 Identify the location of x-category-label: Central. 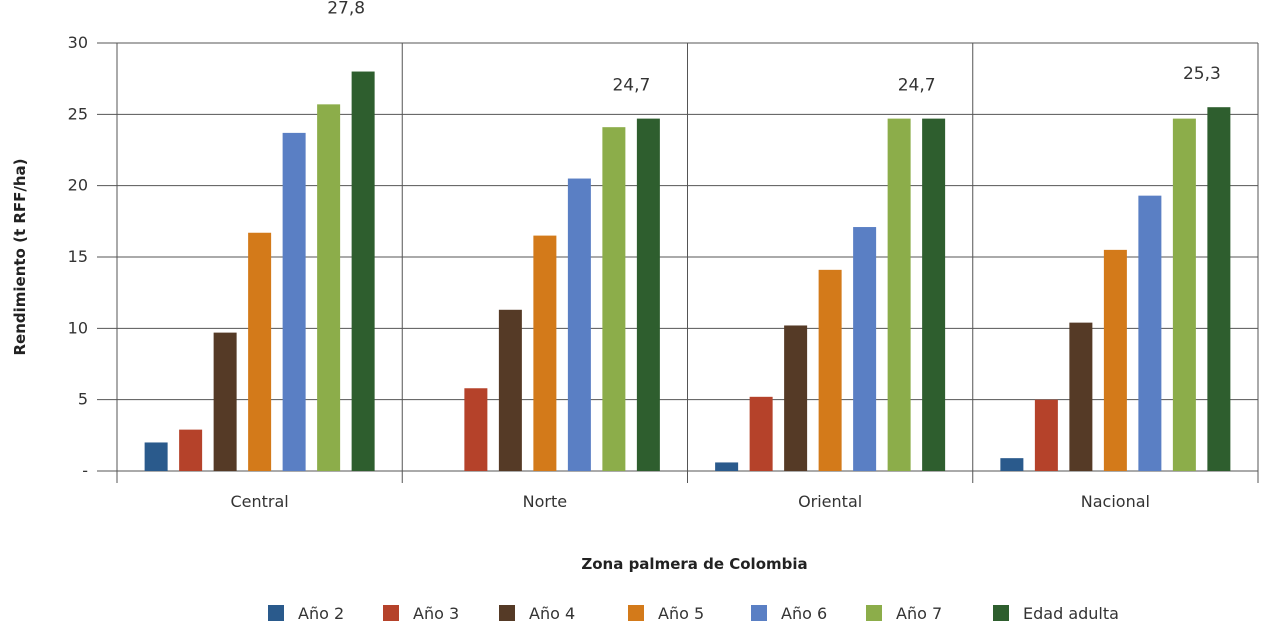
(259, 501).